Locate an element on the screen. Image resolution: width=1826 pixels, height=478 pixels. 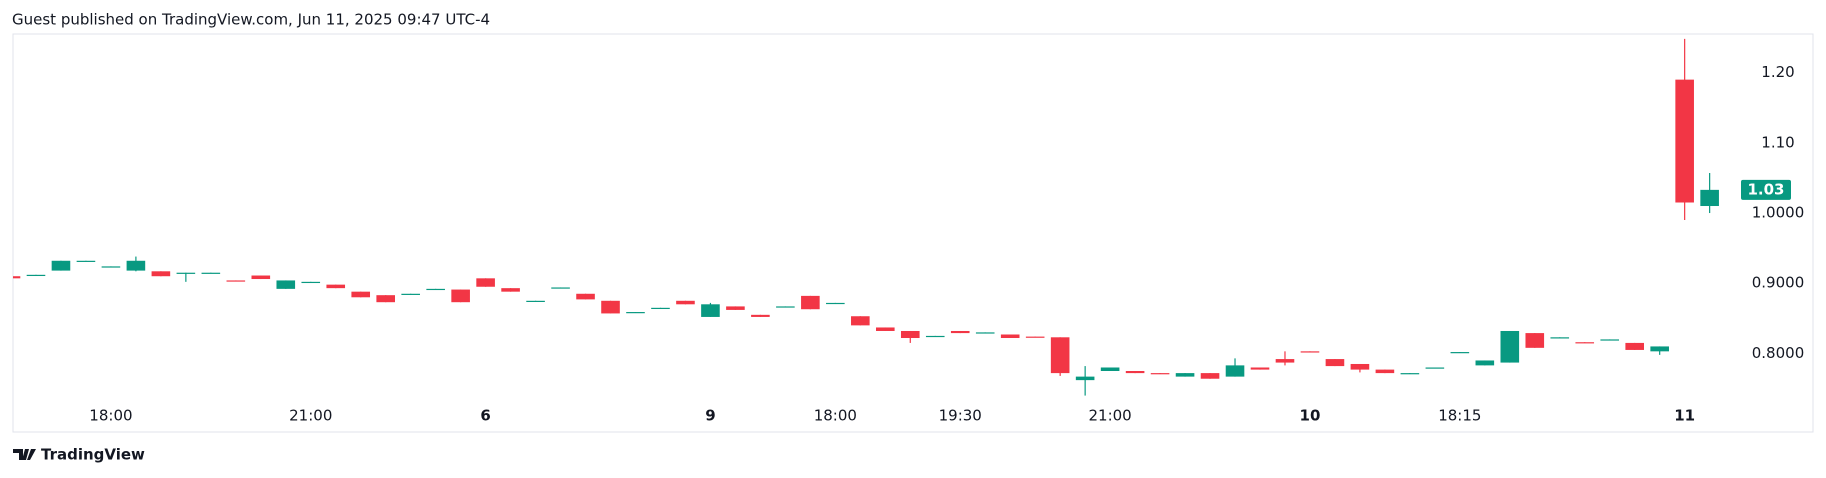
tradingview-logo is located at coordinates (24, 454).